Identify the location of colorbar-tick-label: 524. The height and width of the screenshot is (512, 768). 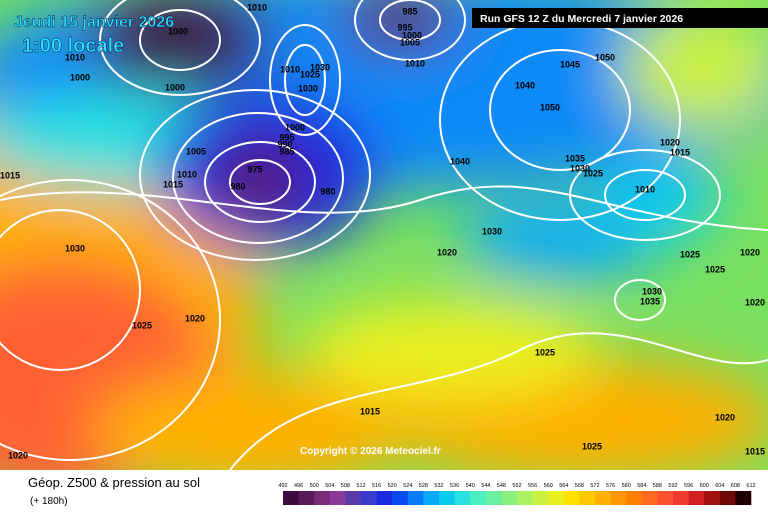
(407, 486).